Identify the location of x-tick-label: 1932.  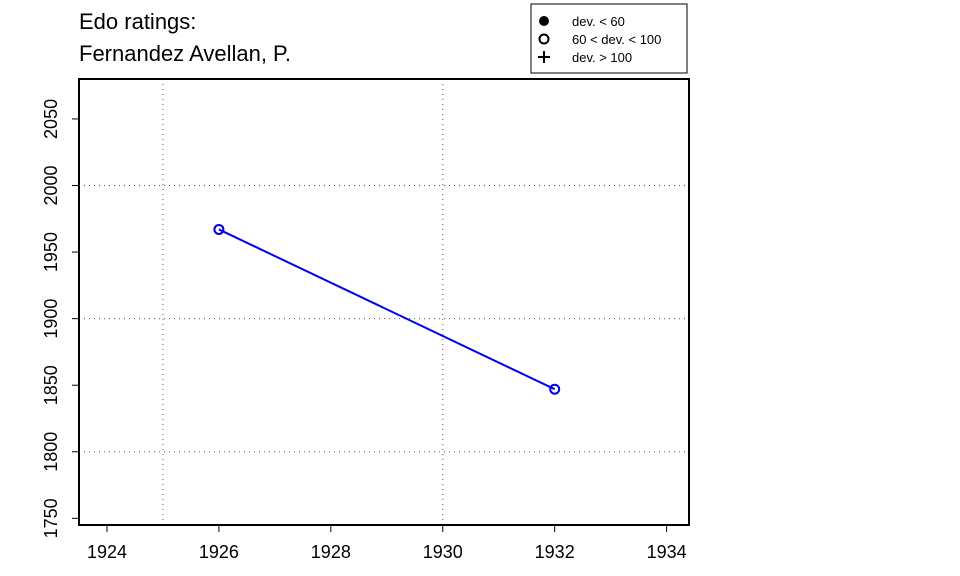
(555, 552).